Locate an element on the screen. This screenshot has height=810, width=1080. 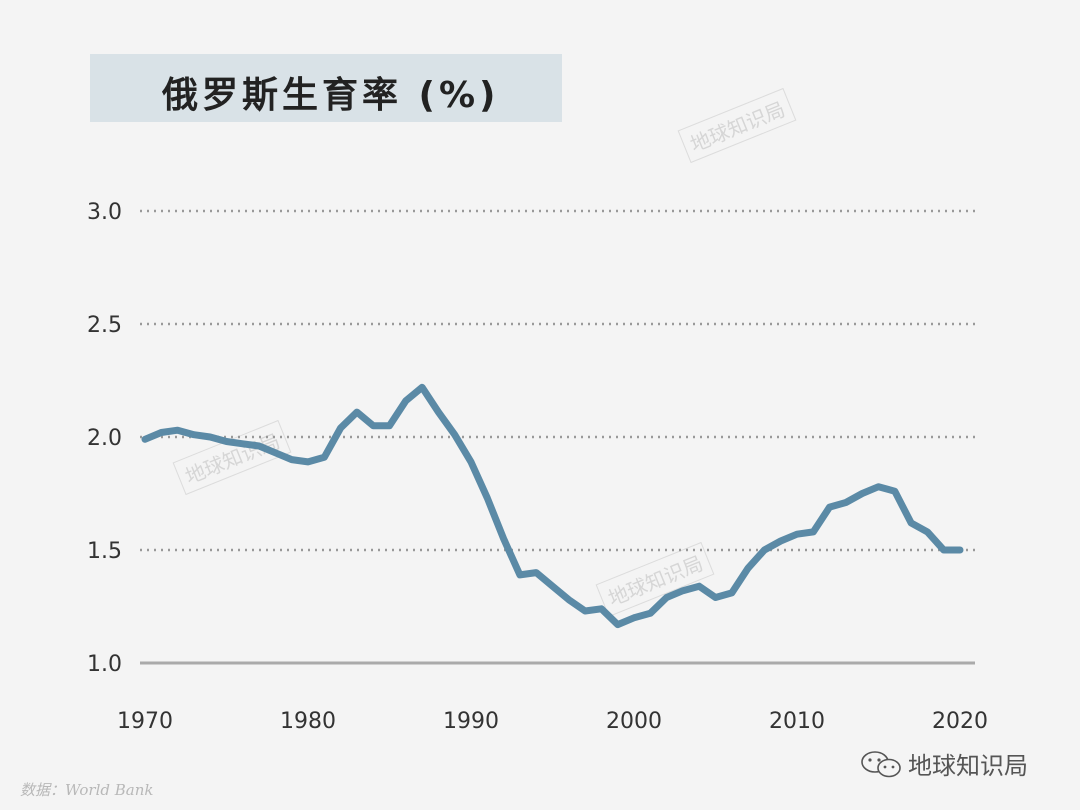
y-tick-label: 3.0 is located at coordinates (104, 212).